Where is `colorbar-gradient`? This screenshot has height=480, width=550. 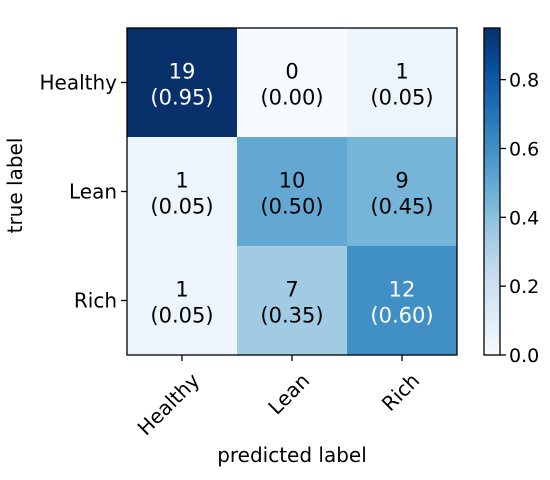 colorbar-gradient is located at coordinates (492, 191).